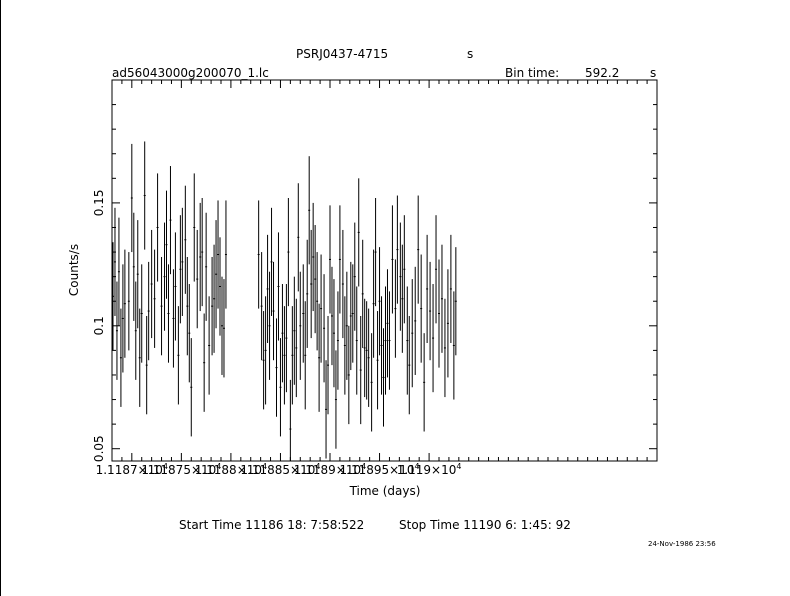 This screenshot has width=790, height=596. Describe the element at coordinates (470, 54) in the screenshot. I see `object-unit: s` at that location.